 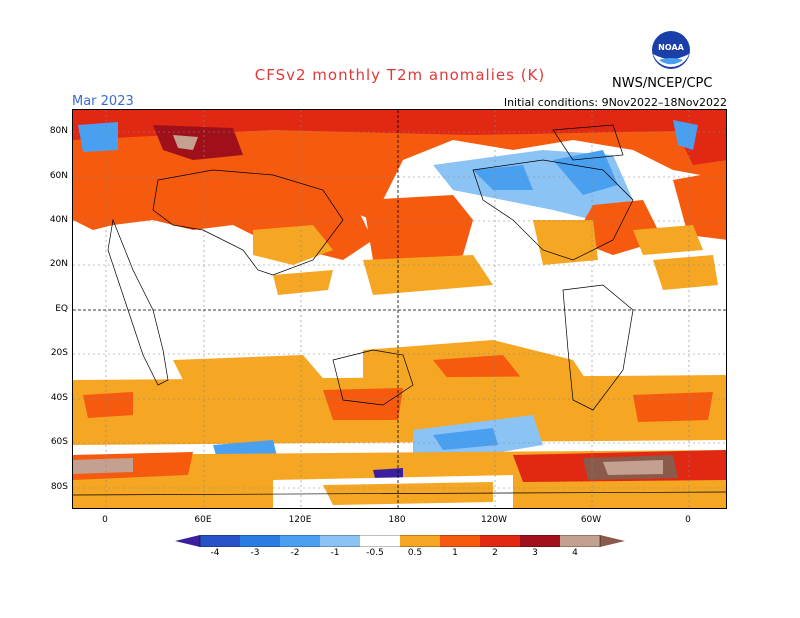 I want to click on lon-label: 60E, so click(x=203, y=520).